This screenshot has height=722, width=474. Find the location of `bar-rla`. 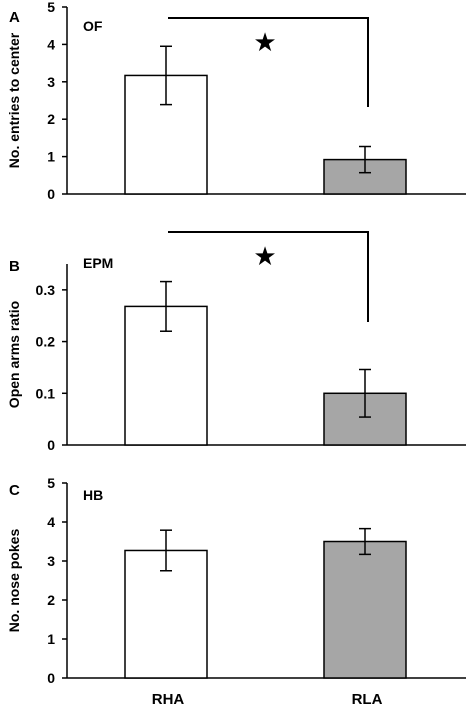

bar-rla is located at coordinates (365, 609).